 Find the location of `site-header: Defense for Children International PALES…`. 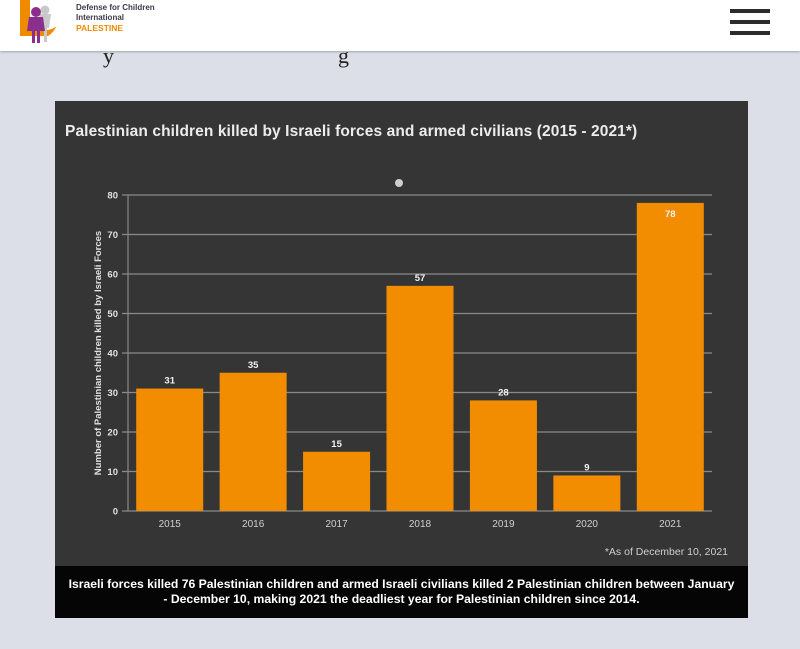

site-header: Defense for Children International PALES… is located at coordinates (400, 25).